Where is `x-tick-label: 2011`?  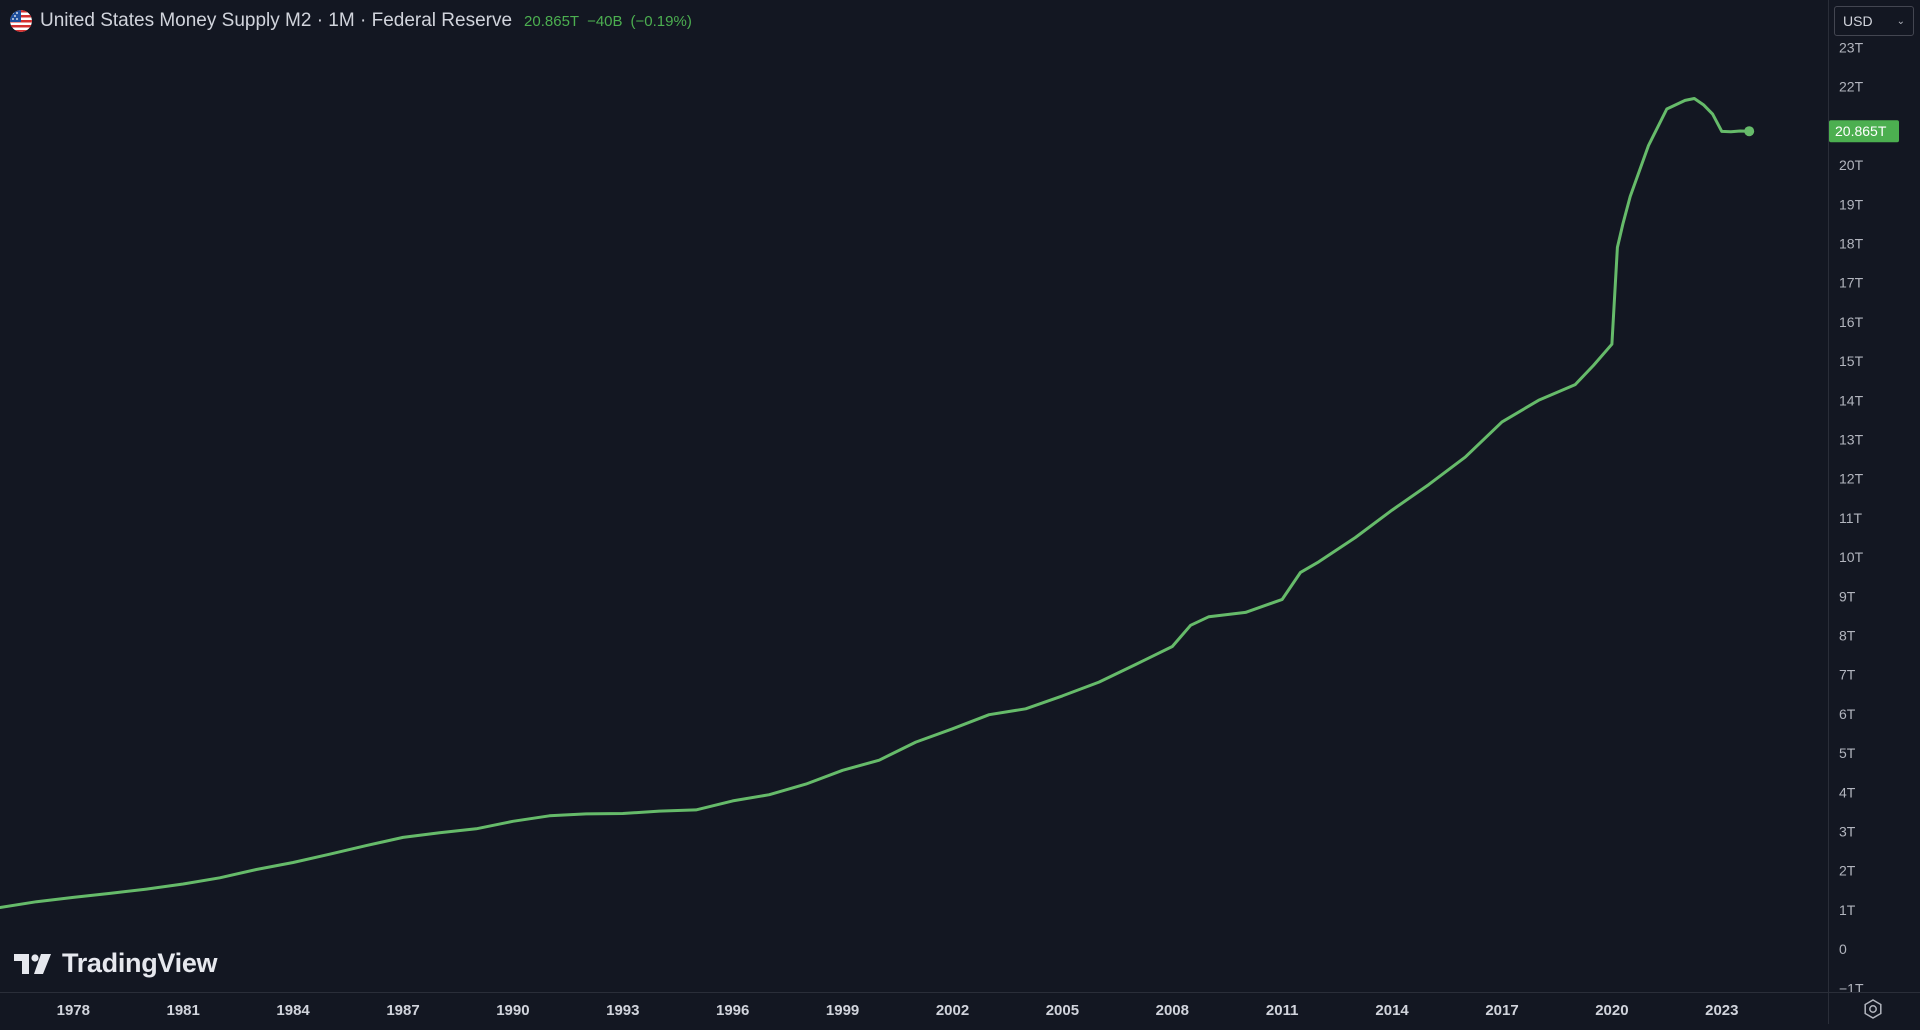 x-tick-label: 2011 is located at coordinates (1282, 1010).